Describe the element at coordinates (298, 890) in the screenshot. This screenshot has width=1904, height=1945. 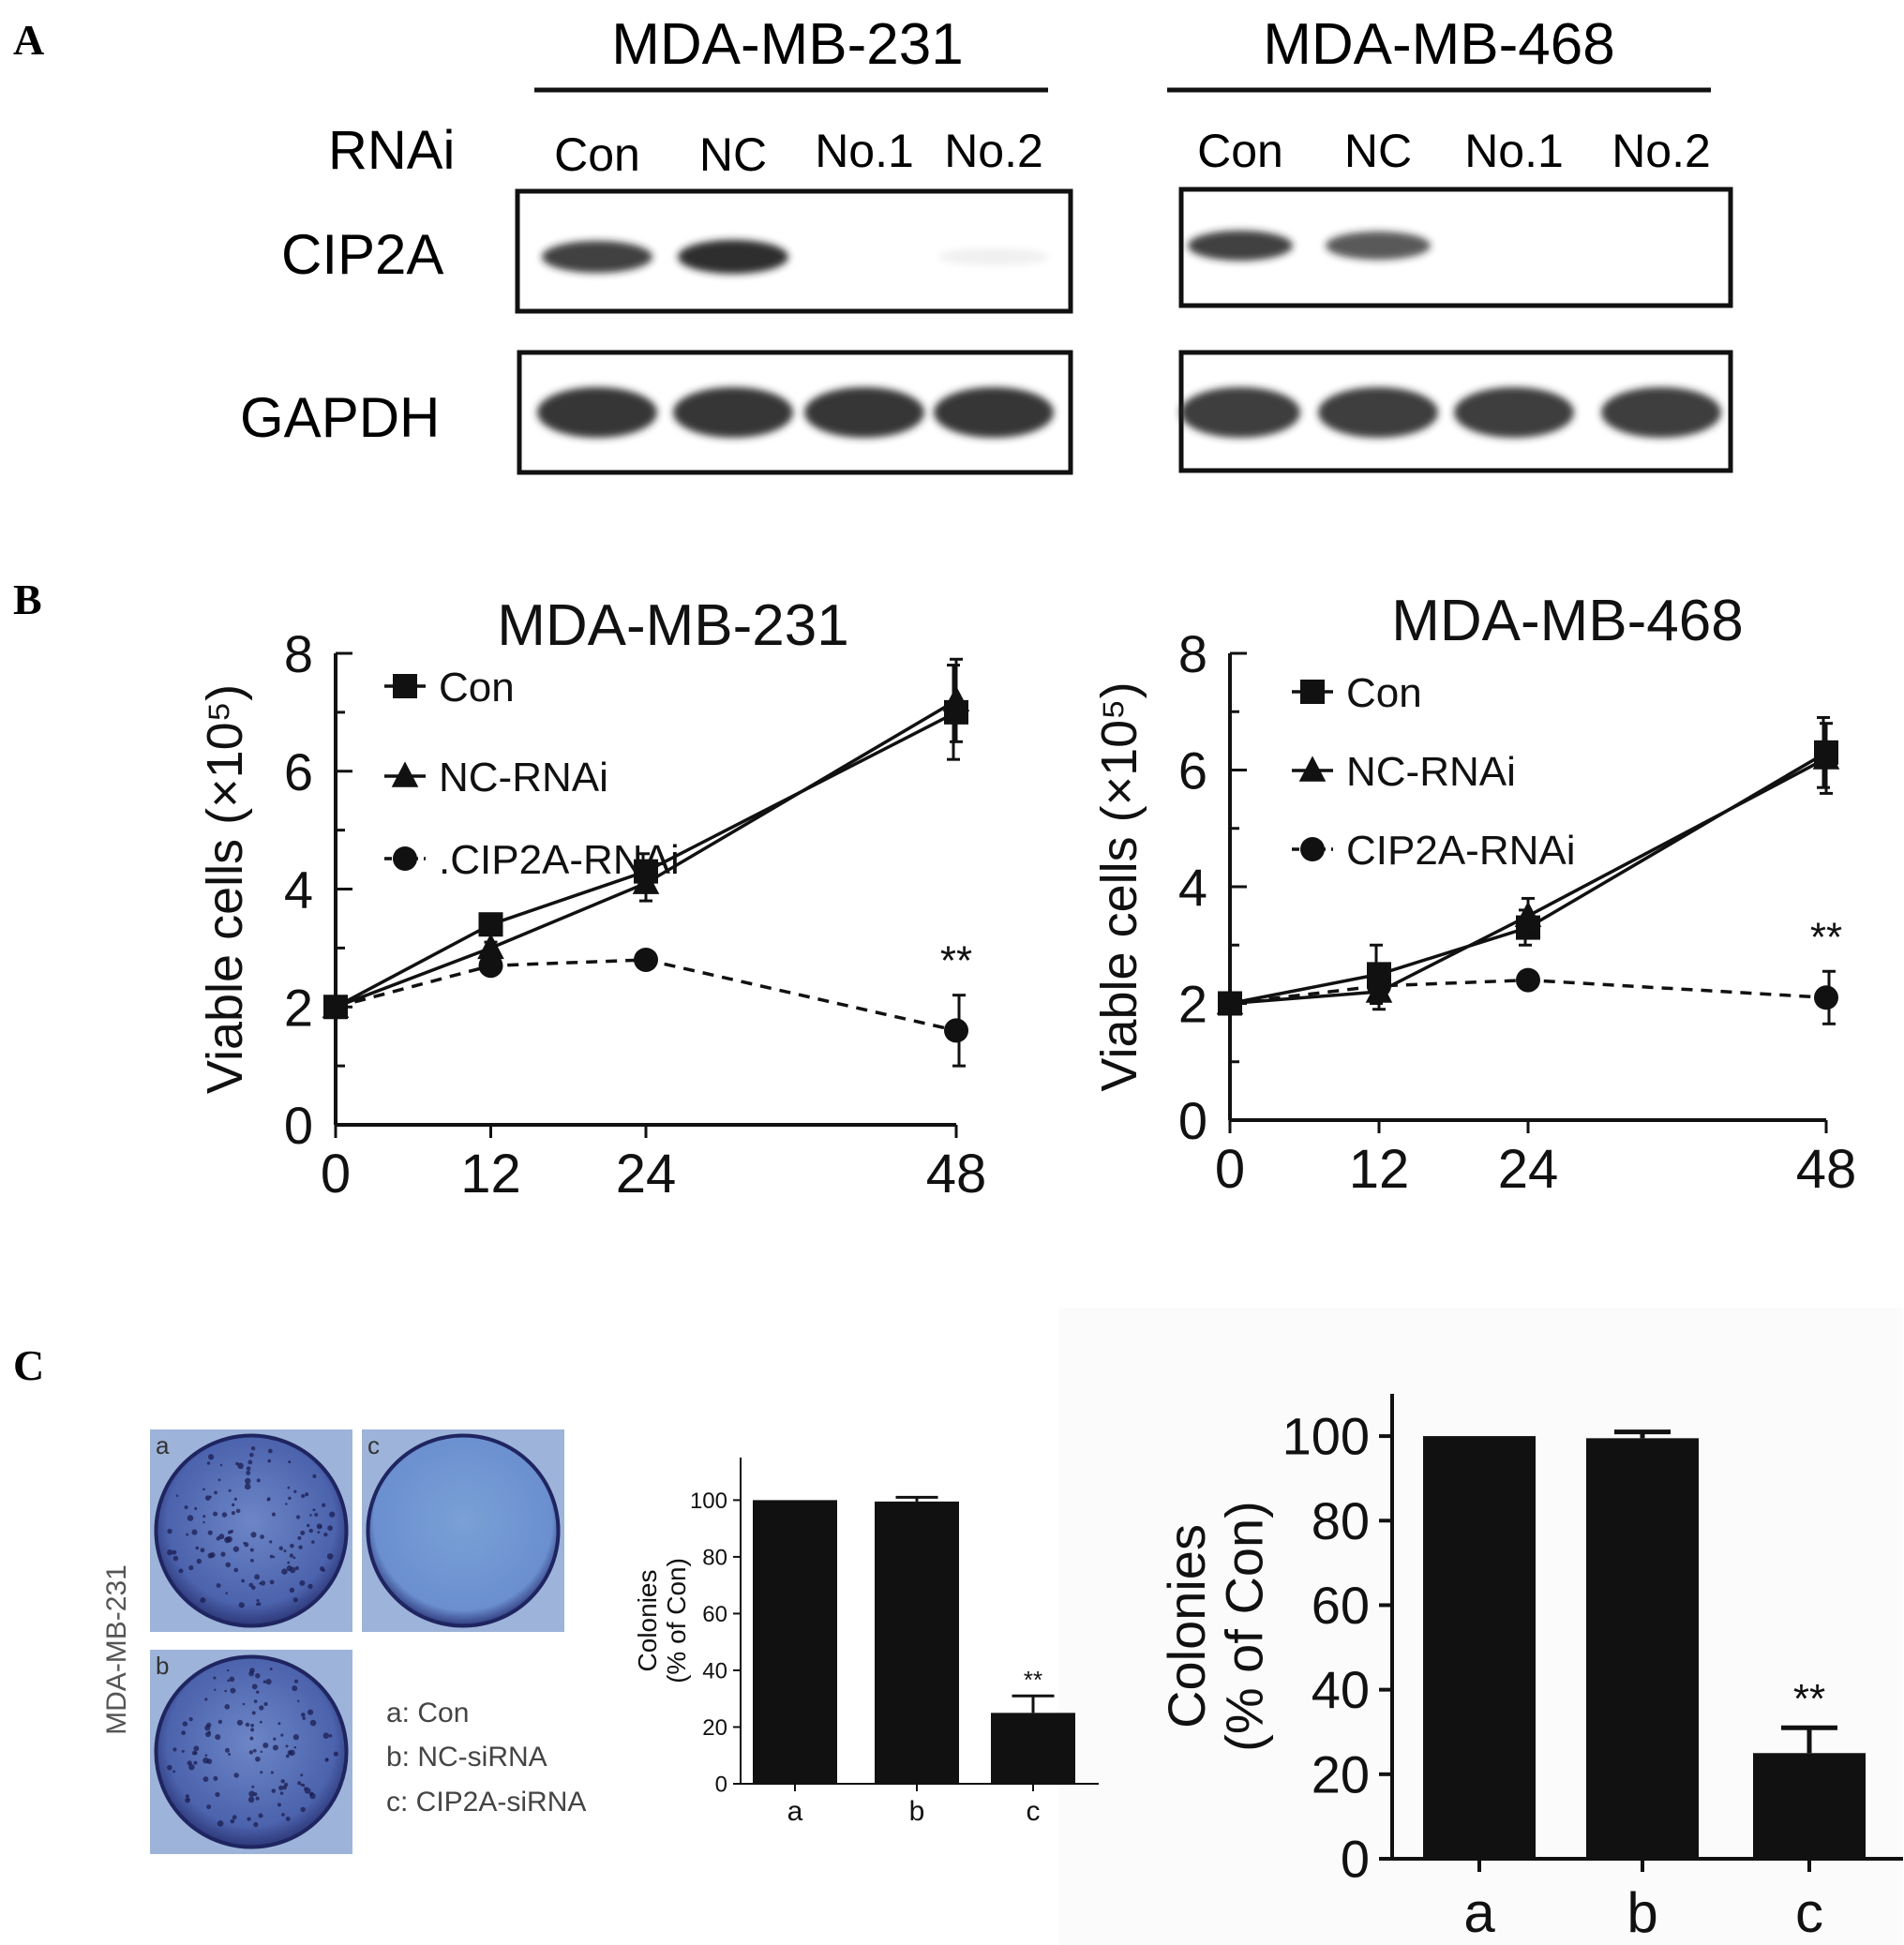
I see `y-tick-label: 4` at that location.